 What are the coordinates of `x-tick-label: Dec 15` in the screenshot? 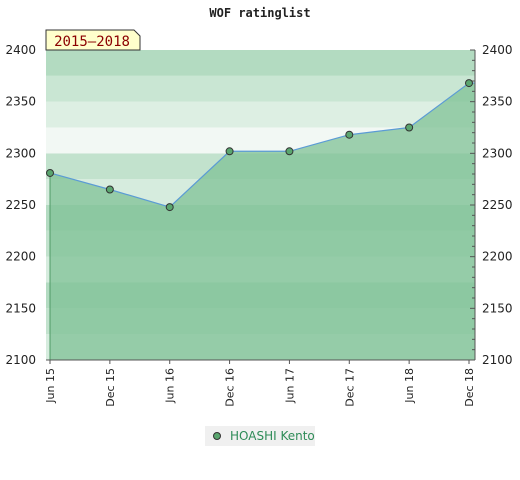 It's located at (110, 387).